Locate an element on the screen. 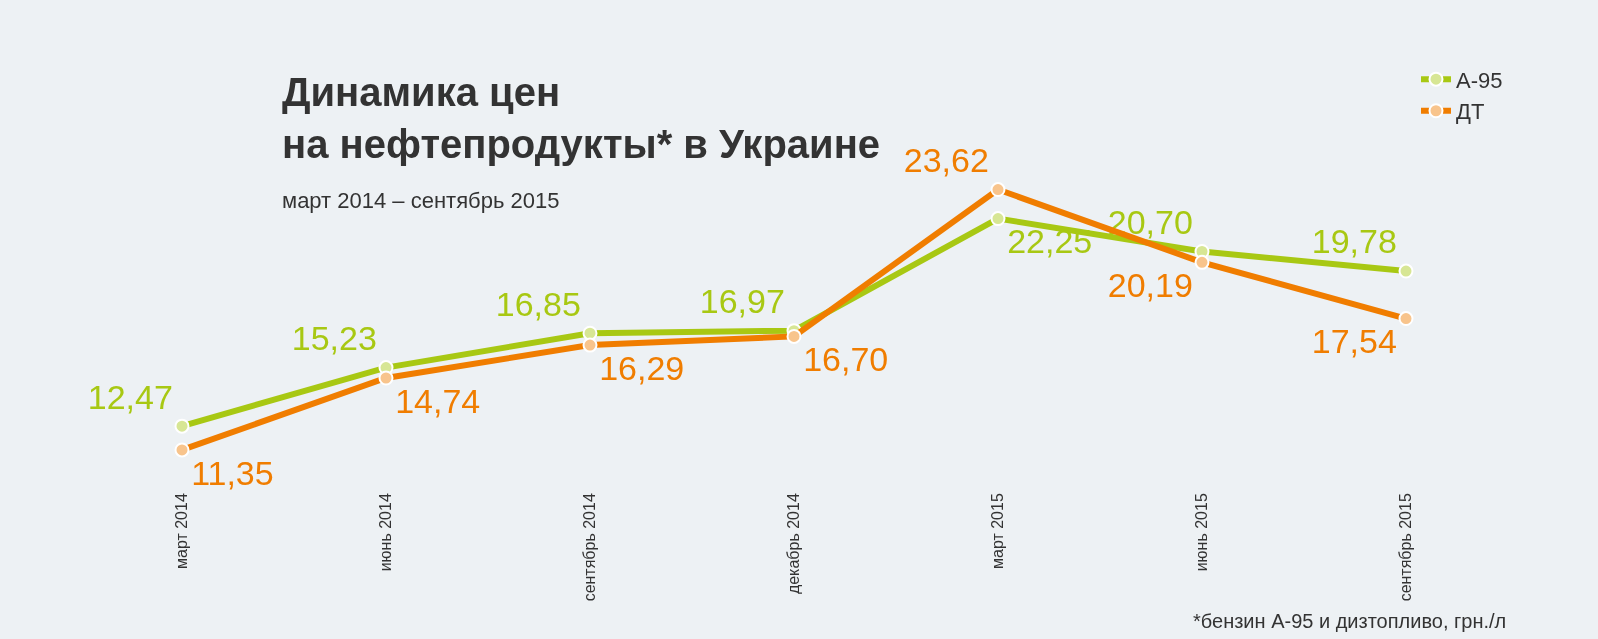  data-label: 15,23 is located at coordinates (334, 337).